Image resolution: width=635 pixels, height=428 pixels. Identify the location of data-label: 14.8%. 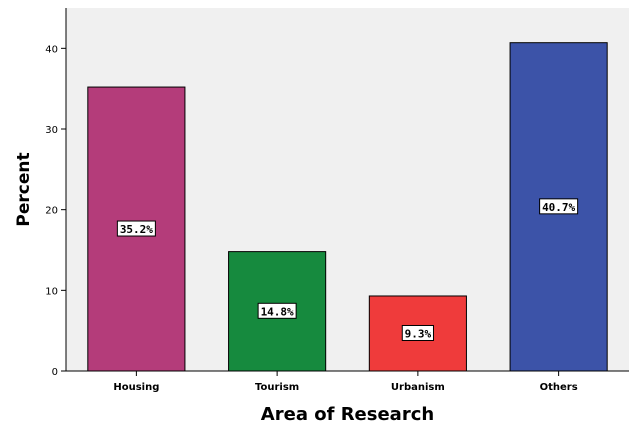
(277, 311).